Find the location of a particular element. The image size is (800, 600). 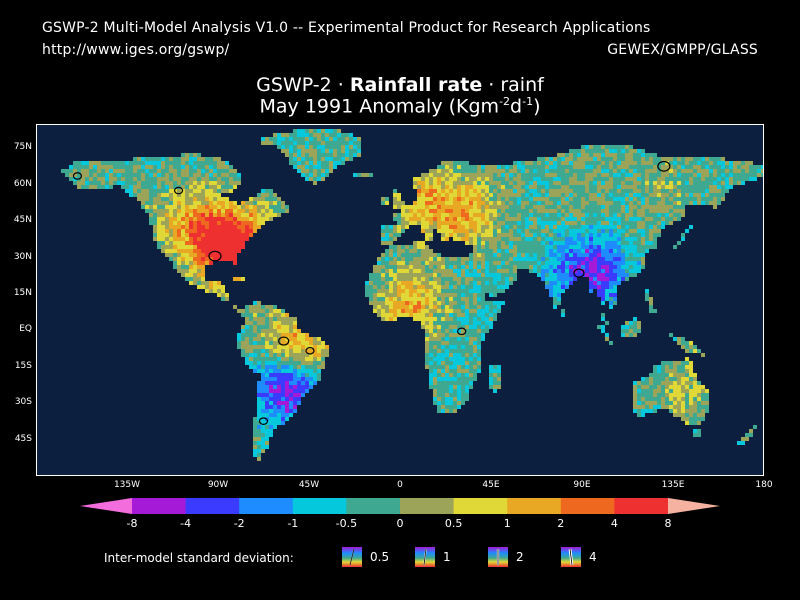

colorbar-min-arrow is located at coordinates (106, 506).